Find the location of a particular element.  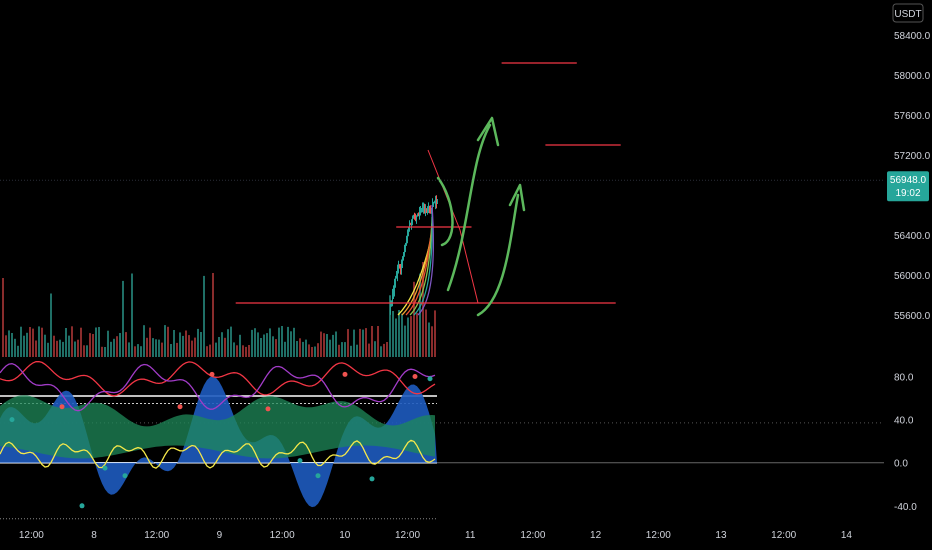

osc-purple-line is located at coordinates (218, 387).